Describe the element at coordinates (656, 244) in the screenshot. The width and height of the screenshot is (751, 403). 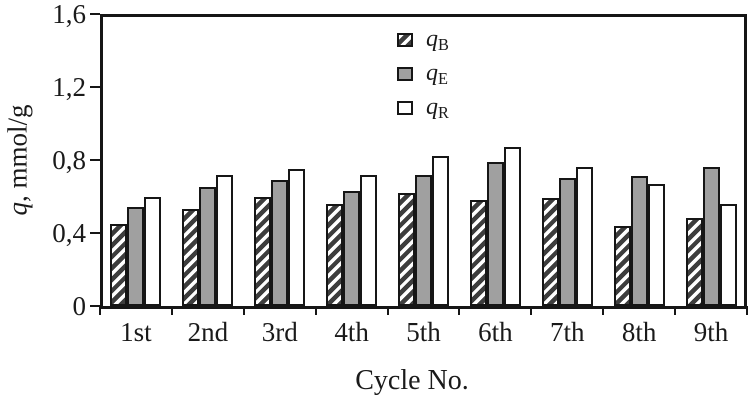
I see `bar-q_R-8th` at that location.